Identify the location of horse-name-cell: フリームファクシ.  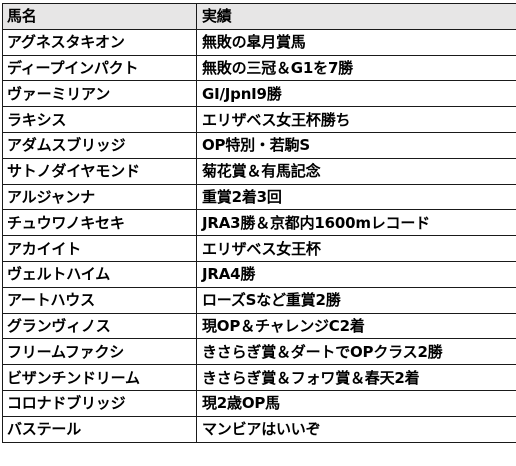
(99, 352).